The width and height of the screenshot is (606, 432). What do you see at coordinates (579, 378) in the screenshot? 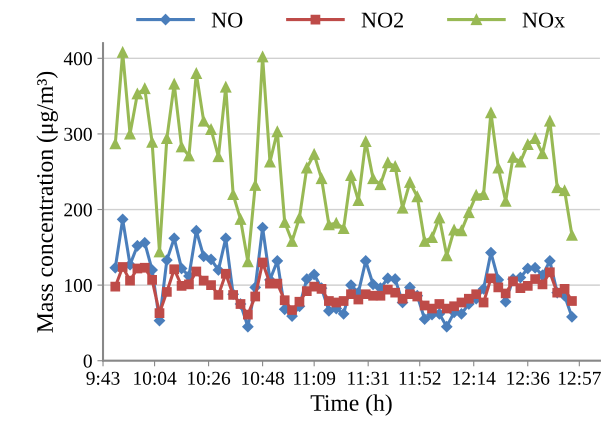
I see `x-tick-label: 12:57` at bounding box center [579, 378].